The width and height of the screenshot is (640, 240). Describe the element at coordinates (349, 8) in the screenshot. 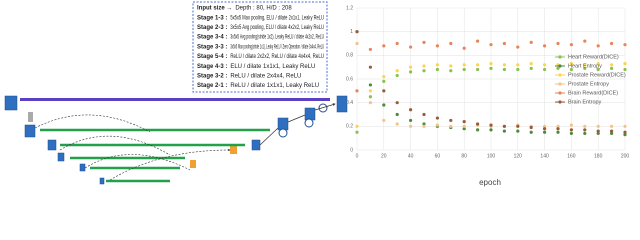

I see `y-tick-label: 1.2` at that location.